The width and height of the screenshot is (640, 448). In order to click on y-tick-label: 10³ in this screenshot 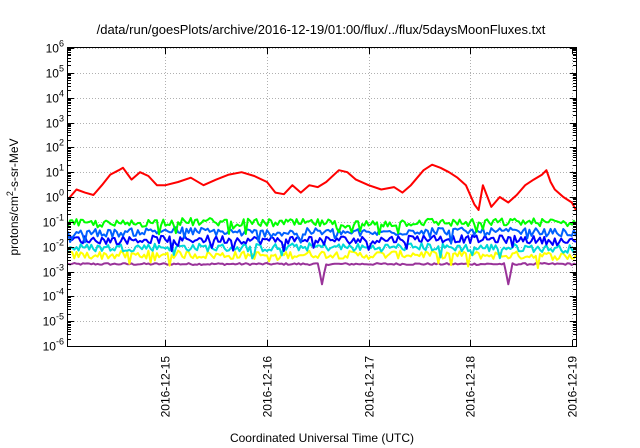, I will do `click(55, 122)`.